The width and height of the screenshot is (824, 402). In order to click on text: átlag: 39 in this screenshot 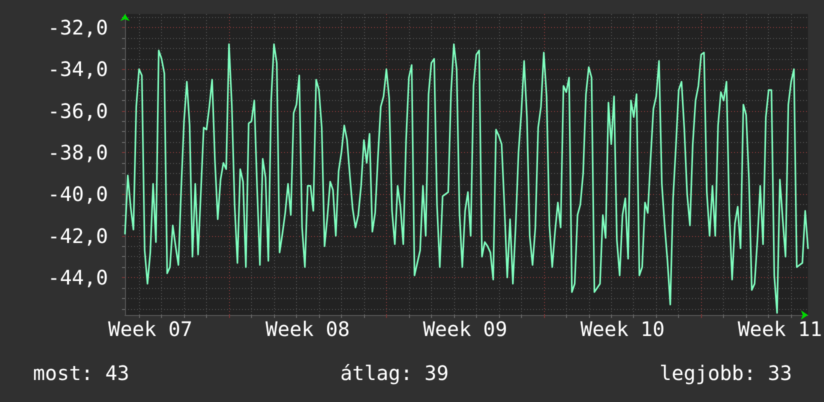, I will do `click(394, 373)`.